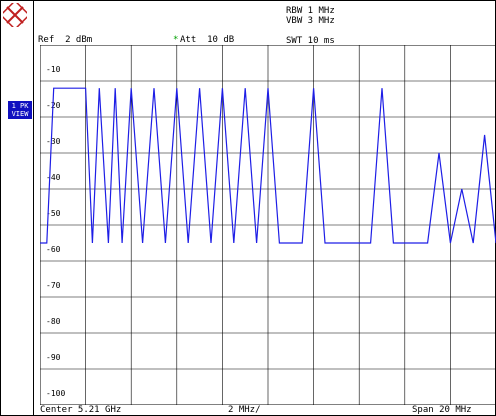 The height and width of the screenshot is (416, 496). Describe the element at coordinates (53, 285) in the screenshot. I see `y-tick-label: -70` at that location.